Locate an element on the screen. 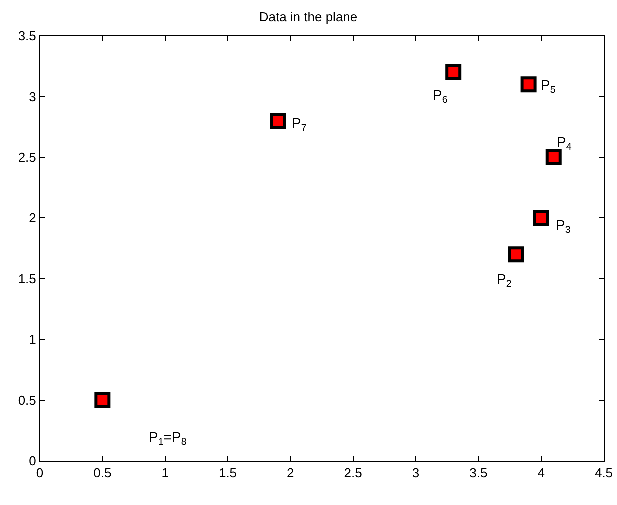  x-tick-label: 1.5 is located at coordinates (228, 473).